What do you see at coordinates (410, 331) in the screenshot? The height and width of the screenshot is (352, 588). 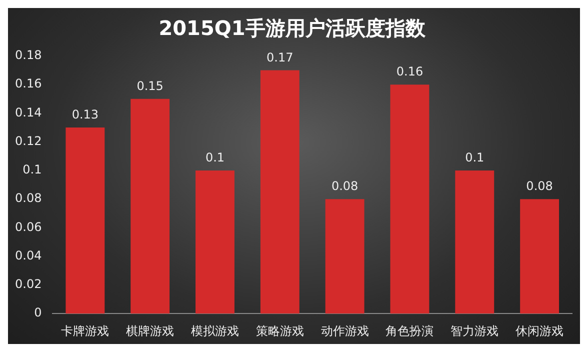 I see `x-tick-label: 角色扮演` at bounding box center [410, 331].